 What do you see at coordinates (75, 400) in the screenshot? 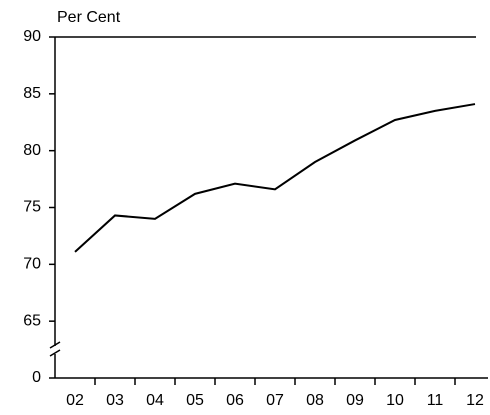
I see `x-tick-label: 02` at bounding box center [75, 400].